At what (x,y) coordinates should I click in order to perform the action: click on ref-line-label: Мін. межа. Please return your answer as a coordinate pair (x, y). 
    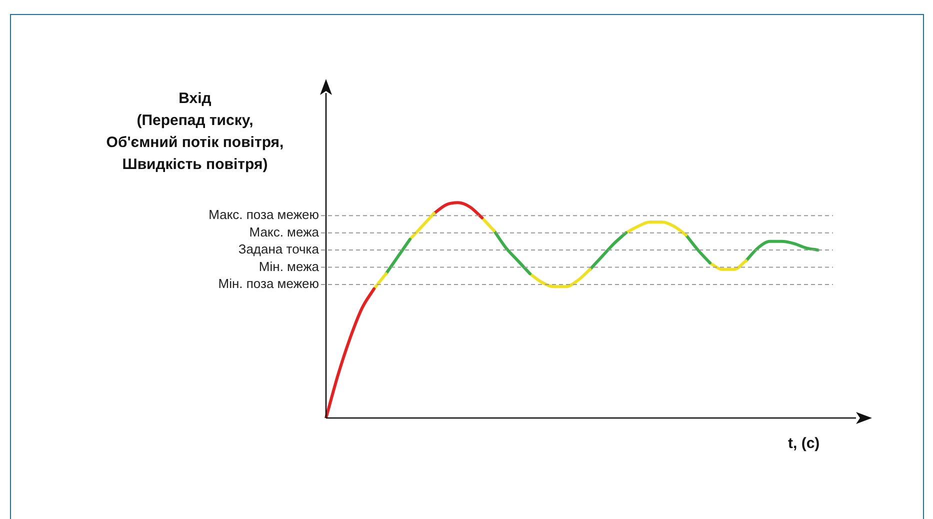
    Looking at the image, I should click on (289, 266).